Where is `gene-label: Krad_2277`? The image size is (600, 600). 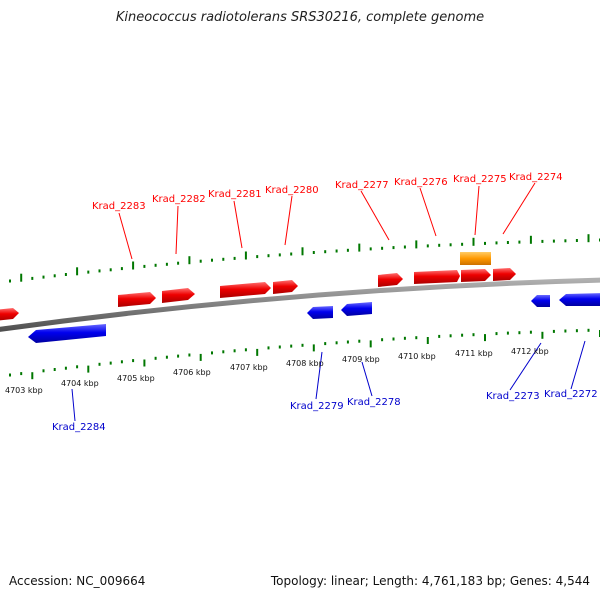
gene-label: Krad_2277 is located at coordinates (362, 185).